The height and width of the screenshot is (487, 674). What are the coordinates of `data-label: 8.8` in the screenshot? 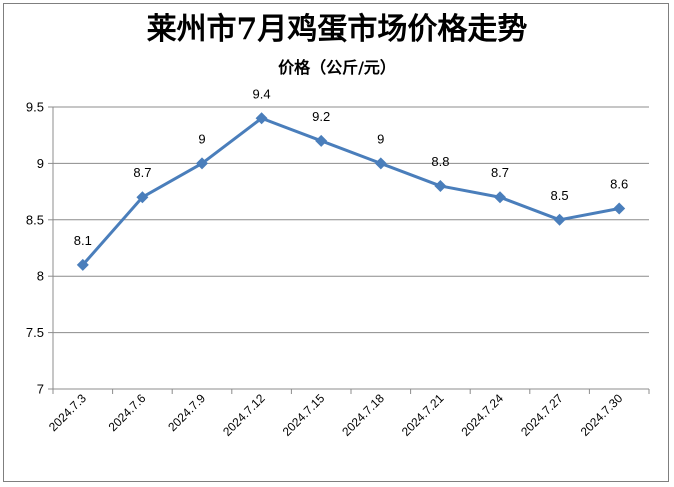 It's located at (440, 161).